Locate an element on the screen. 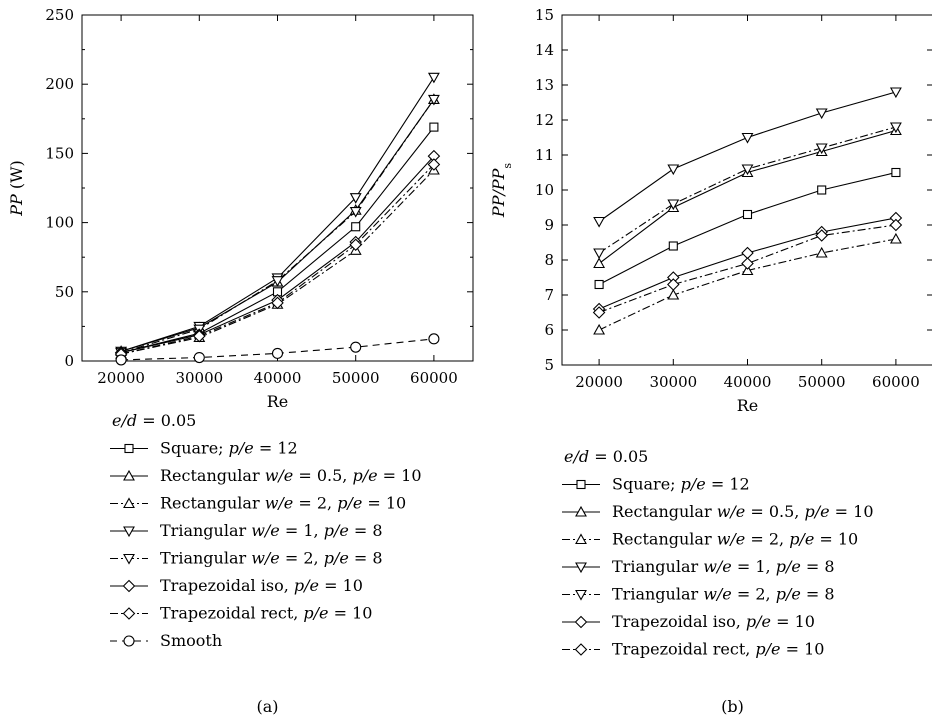 Image resolution: width=932 pixels, height=723 pixels. legend-header-e: e is located at coordinates (116, 420).